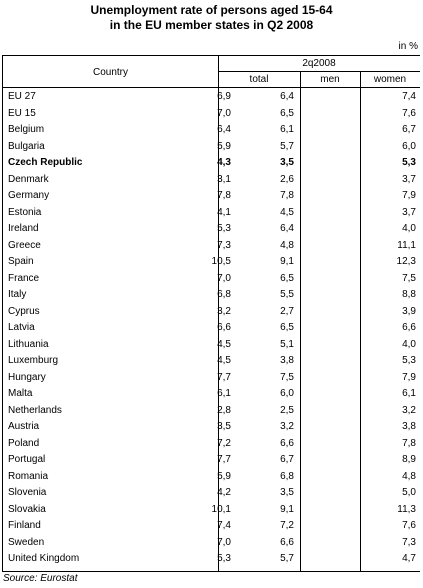  I want to click on men-cell: 2,5, so click(287, 410).